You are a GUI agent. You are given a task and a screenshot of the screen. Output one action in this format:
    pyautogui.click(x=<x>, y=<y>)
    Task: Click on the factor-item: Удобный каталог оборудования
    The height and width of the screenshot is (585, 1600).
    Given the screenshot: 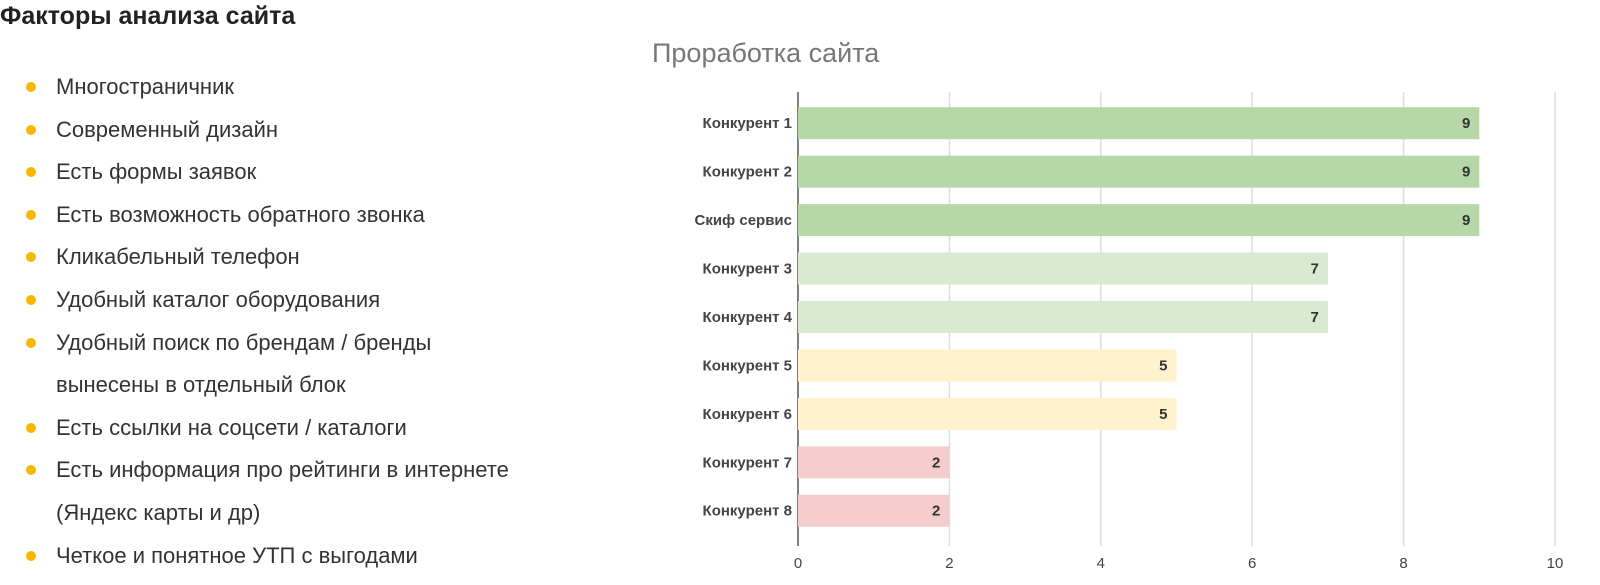 What is the action you would take?
    pyautogui.click(x=268, y=300)
    